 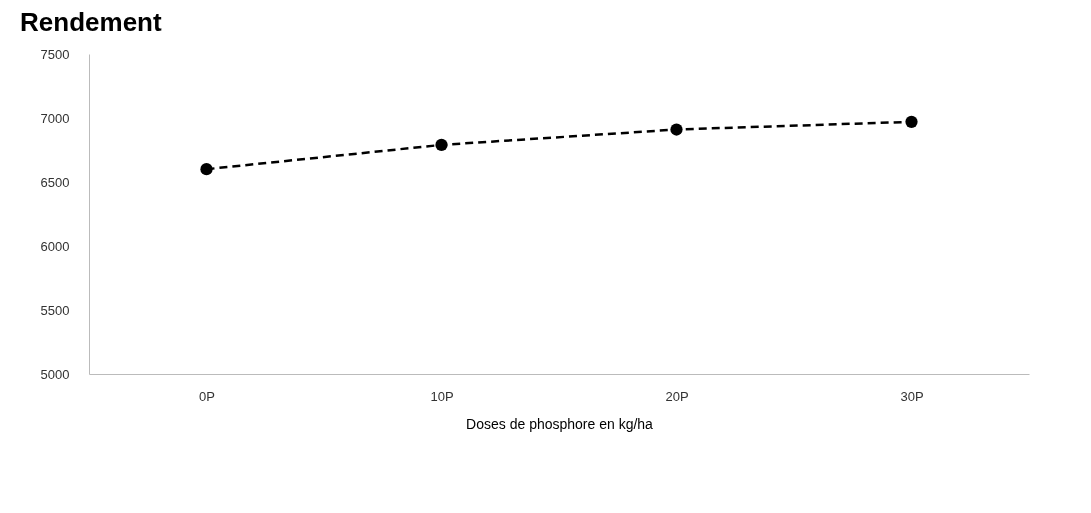 I want to click on y-tick-label: 5000, so click(x=55, y=374).